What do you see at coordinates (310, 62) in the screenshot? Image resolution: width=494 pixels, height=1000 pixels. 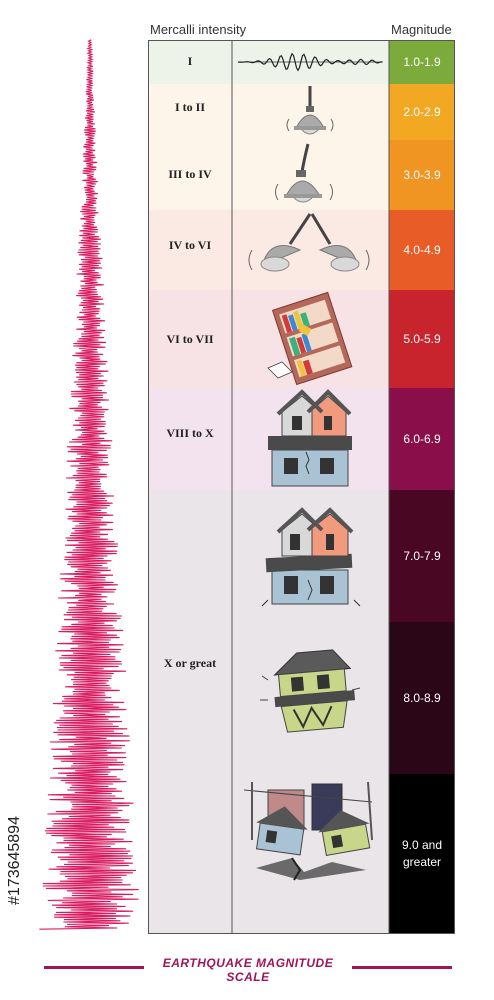 I see `seismograph-wave-icon` at bounding box center [310, 62].